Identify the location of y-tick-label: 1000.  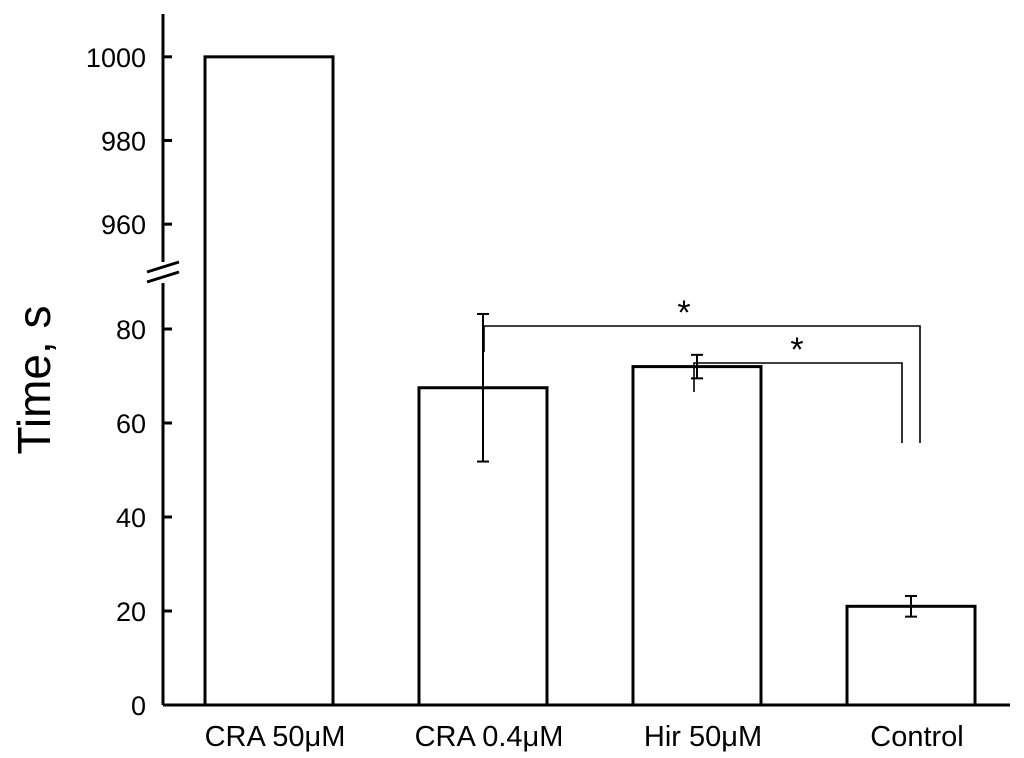
(116, 58).